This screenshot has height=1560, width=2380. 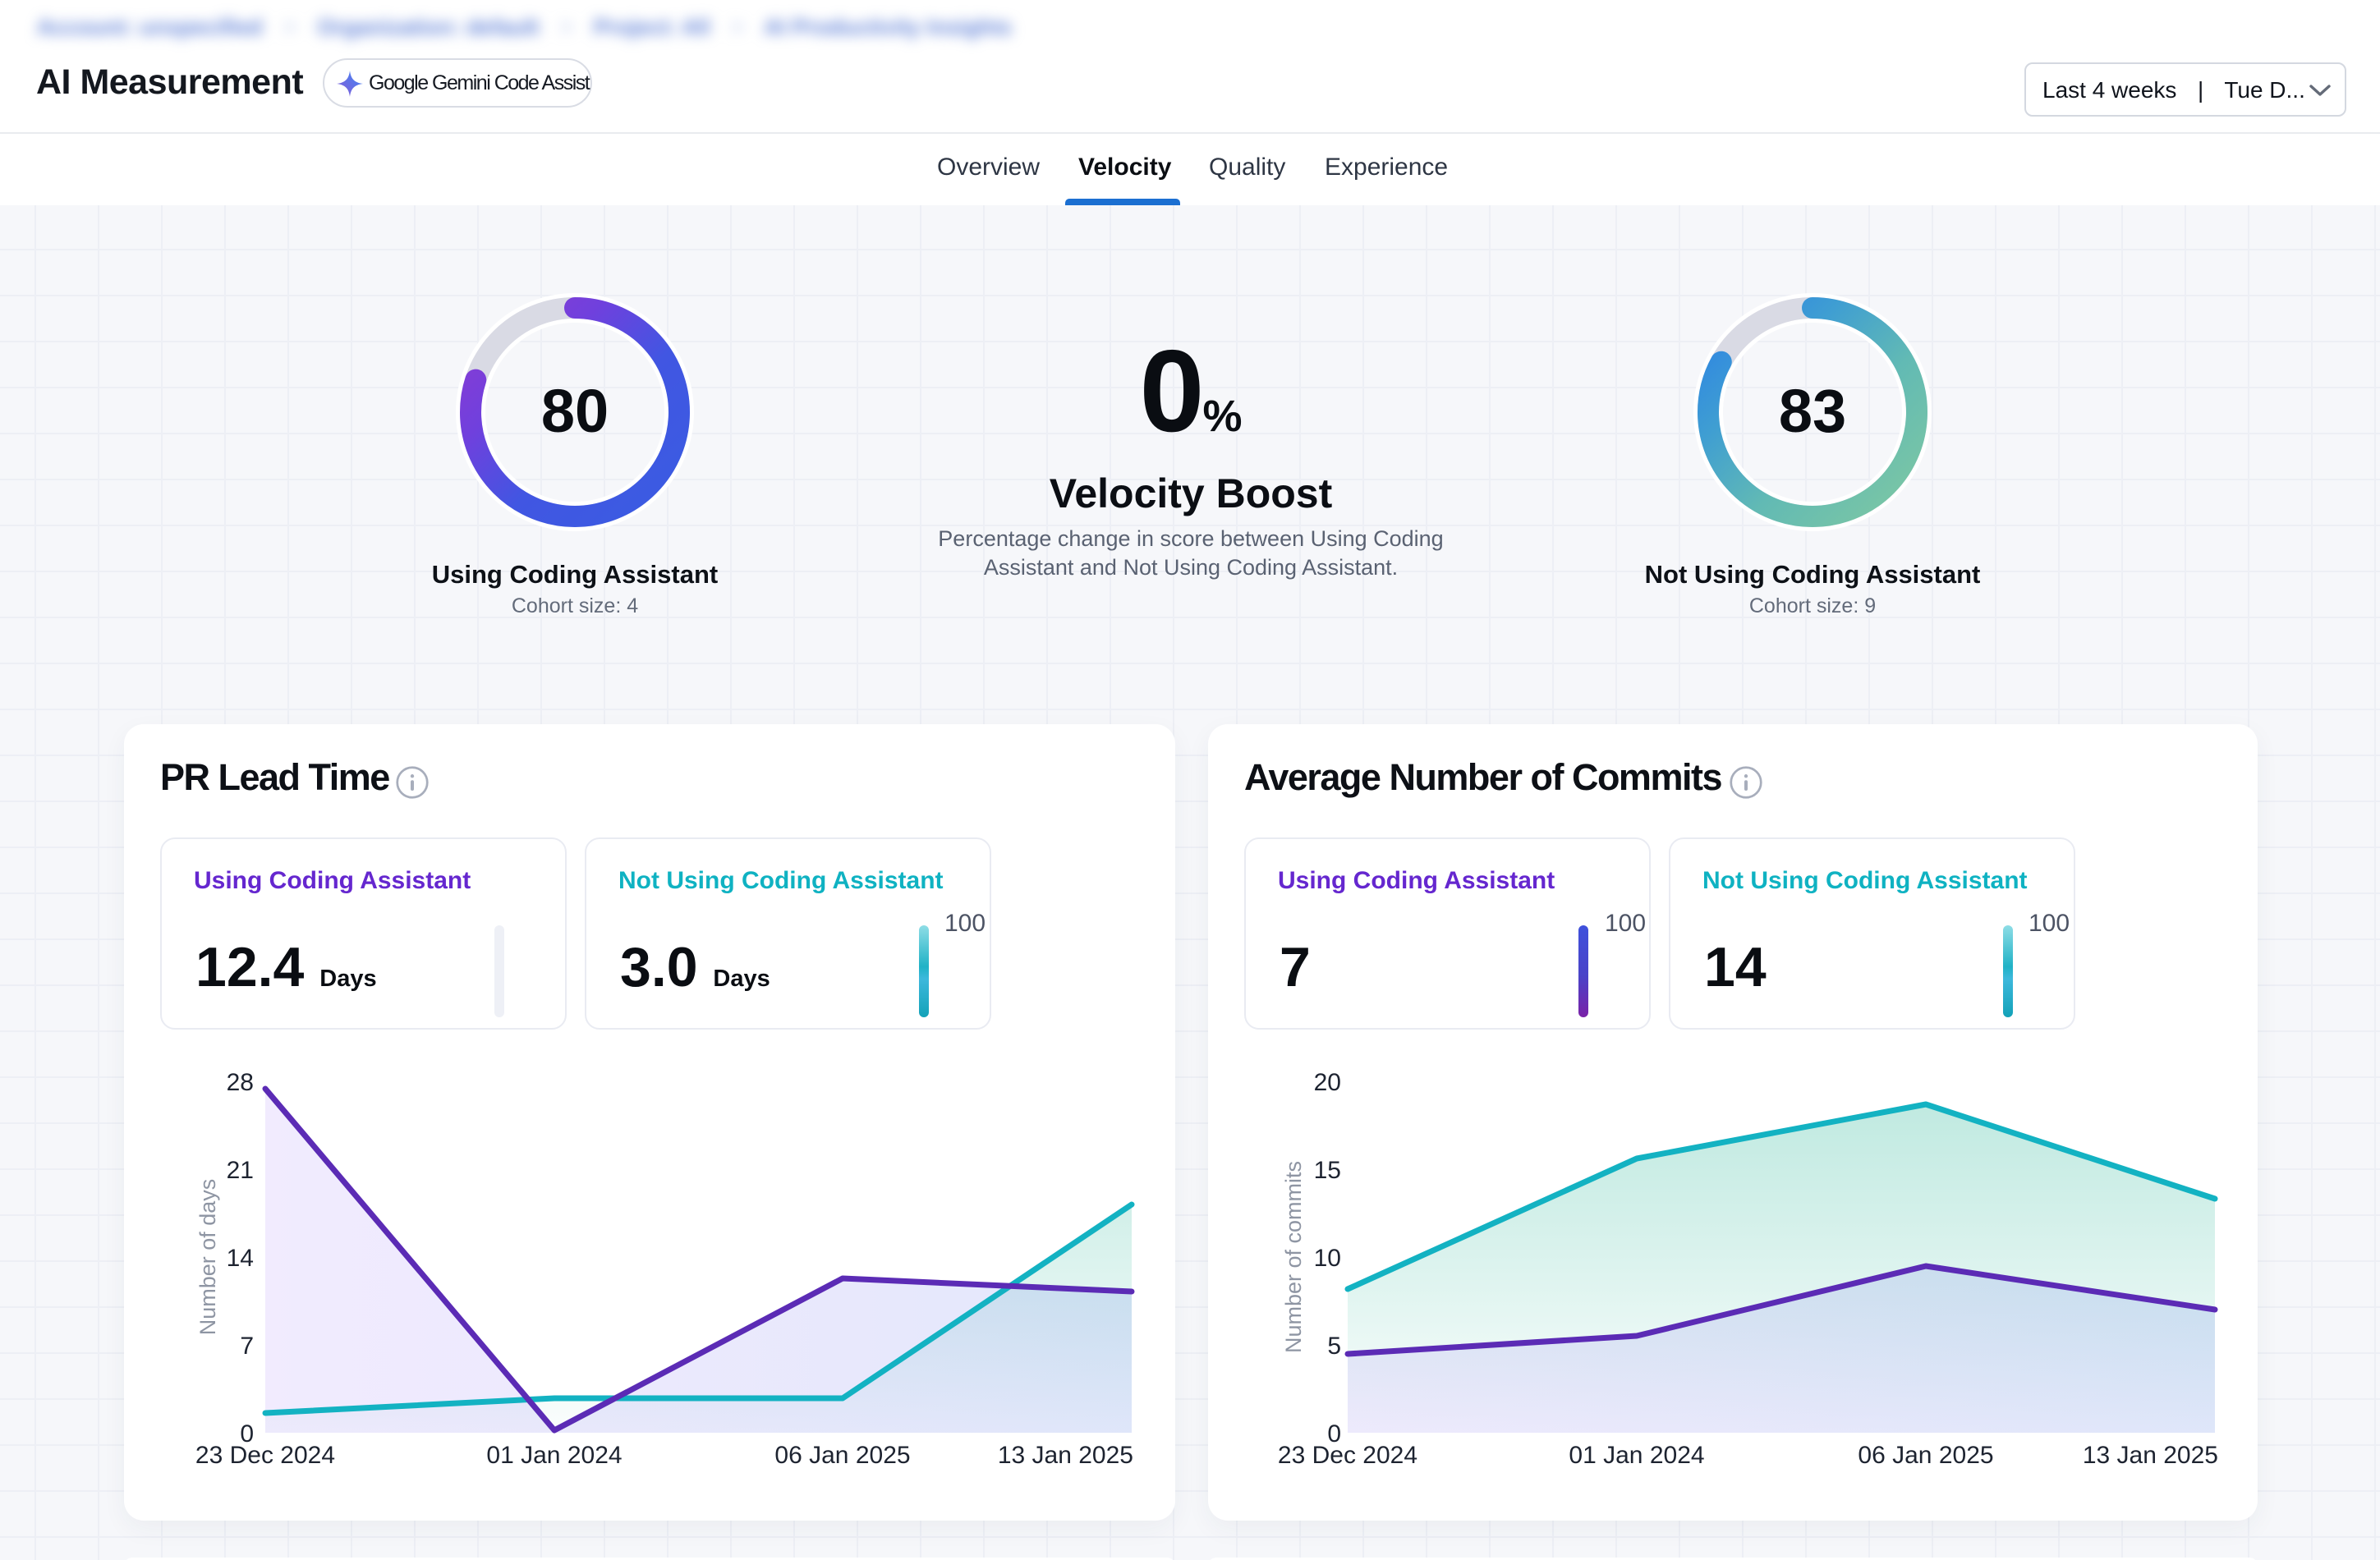 What do you see at coordinates (247, 1346) in the screenshot?
I see `svg-text: 7` at bounding box center [247, 1346].